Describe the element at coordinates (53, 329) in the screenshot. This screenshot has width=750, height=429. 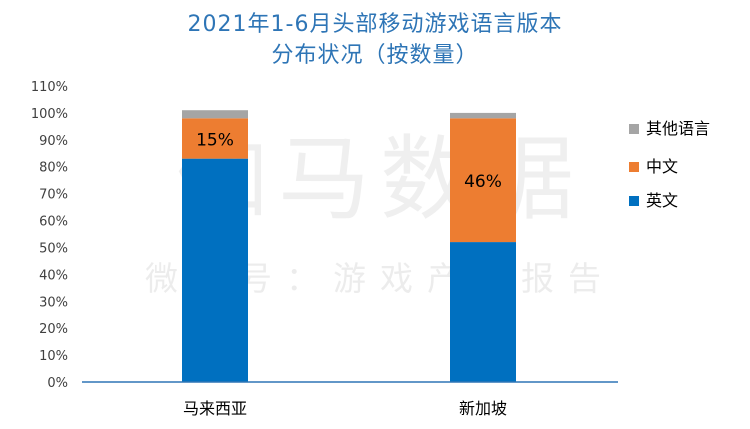
I see `y-tick-label: 20%` at that location.